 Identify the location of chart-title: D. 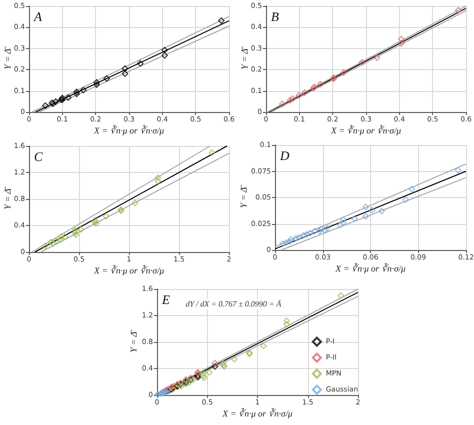
(284, 155).